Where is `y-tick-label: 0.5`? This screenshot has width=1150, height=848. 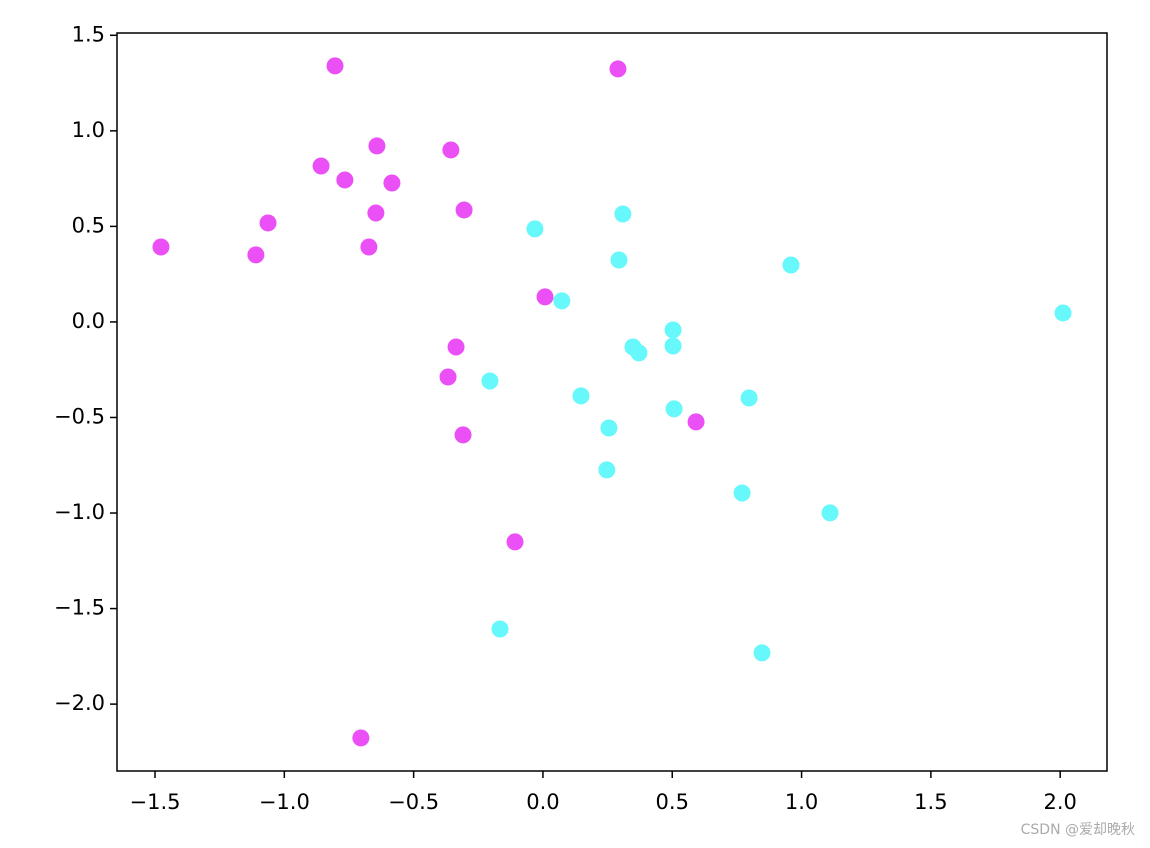 y-tick-label: 0.5 is located at coordinates (88, 225).